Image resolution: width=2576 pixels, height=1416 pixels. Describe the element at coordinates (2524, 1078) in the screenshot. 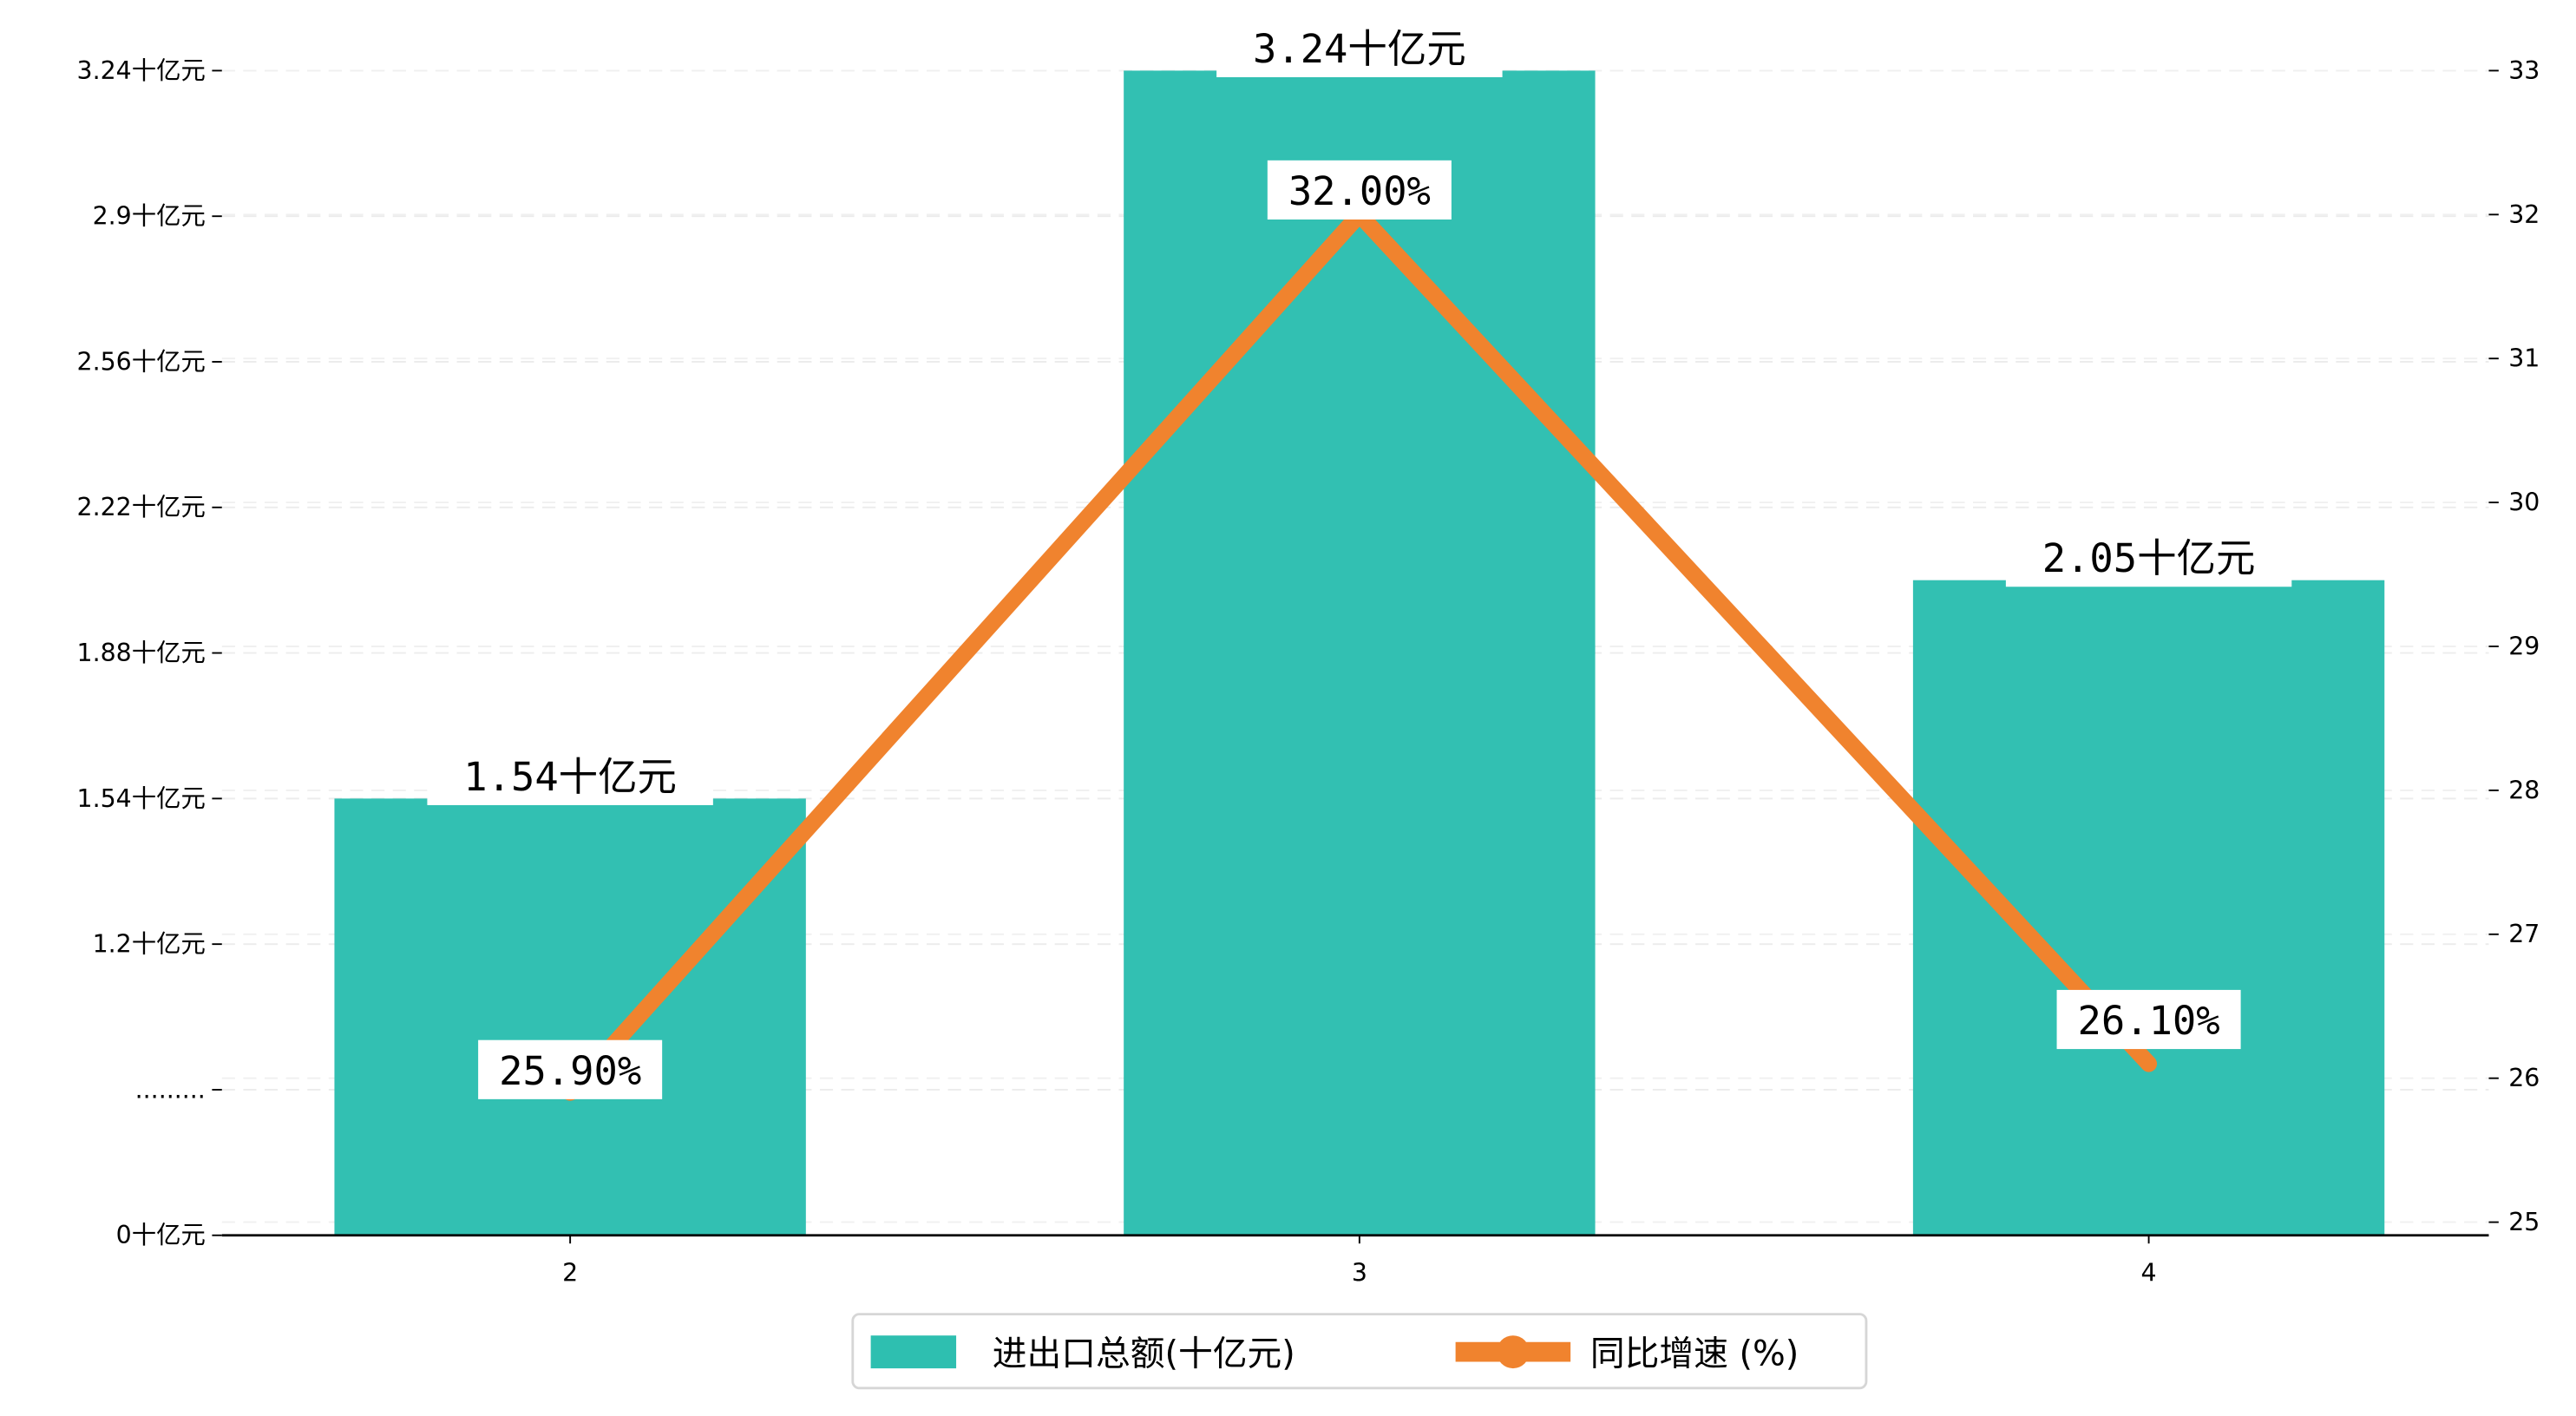

I see `right-tick-label: 26` at that location.